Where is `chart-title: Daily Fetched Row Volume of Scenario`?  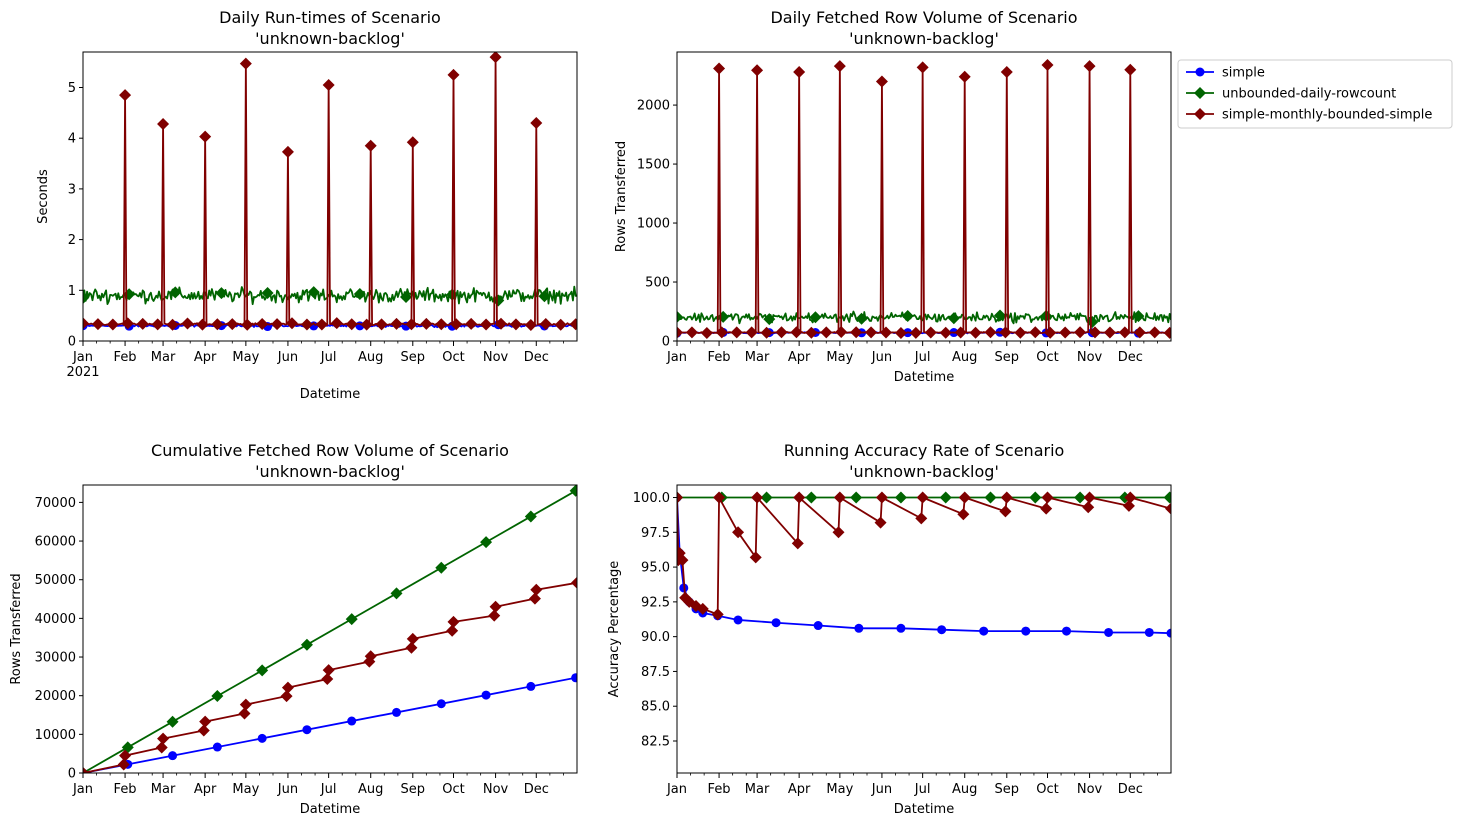
chart-title: Daily Fetched Row Volume of Scenario is located at coordinates (923, 17).